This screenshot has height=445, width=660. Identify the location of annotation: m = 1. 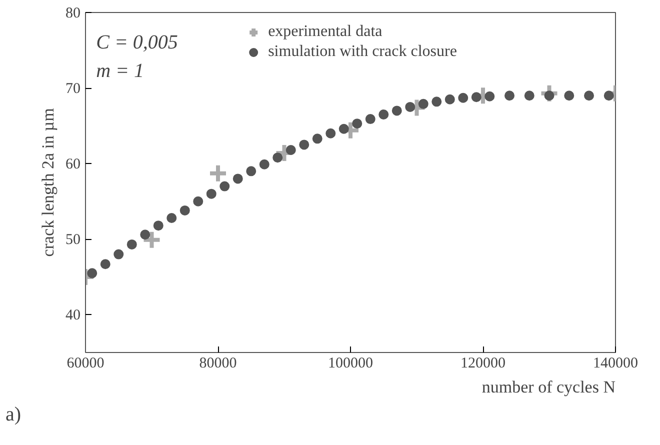
(120, 71).